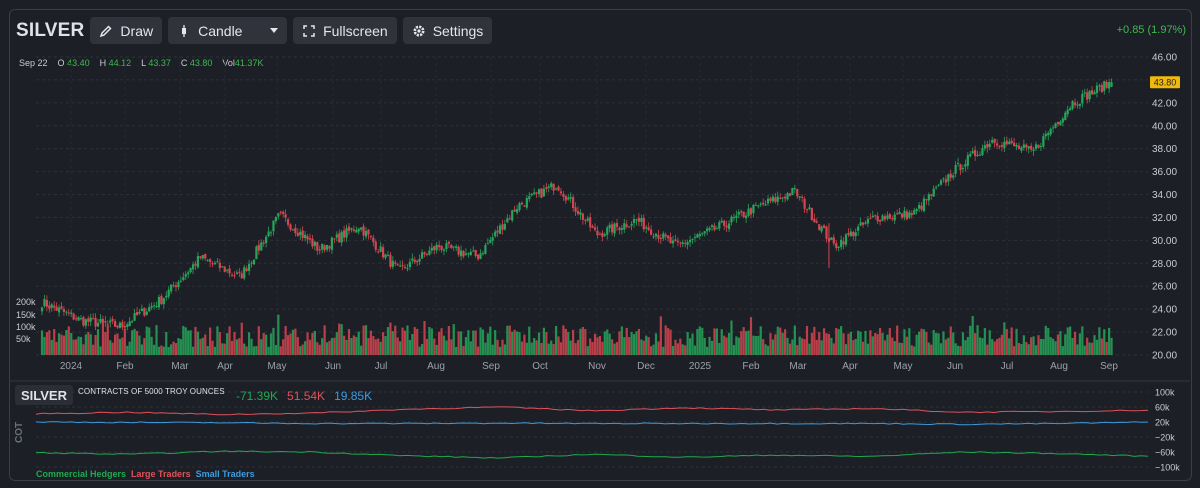 The width and height of the screenshot is (1200, 488). What do you see at coordinates (458, 30) in the screenshot?
I see `settings-label: Settings` at bounding box center [458, 30].